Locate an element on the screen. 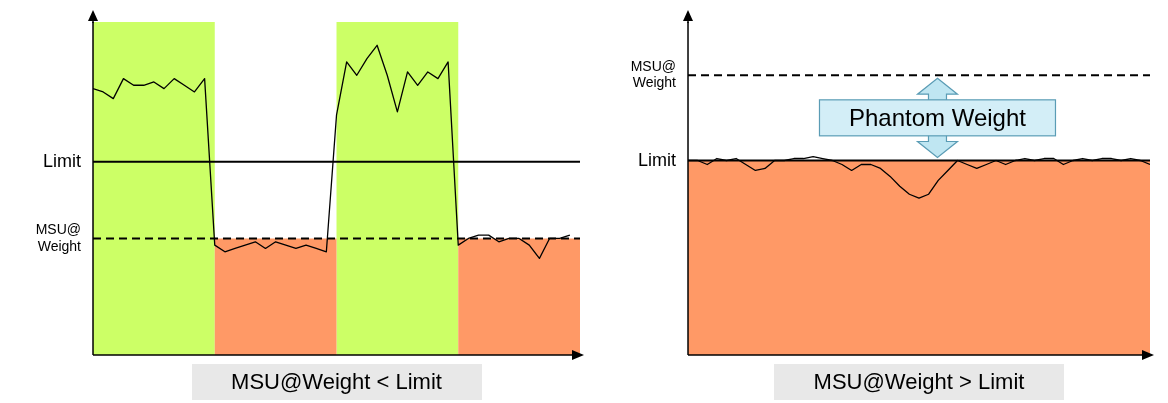 The image size is (1168, 403). text: Phantom Weight is located at coordinates (937, 118).